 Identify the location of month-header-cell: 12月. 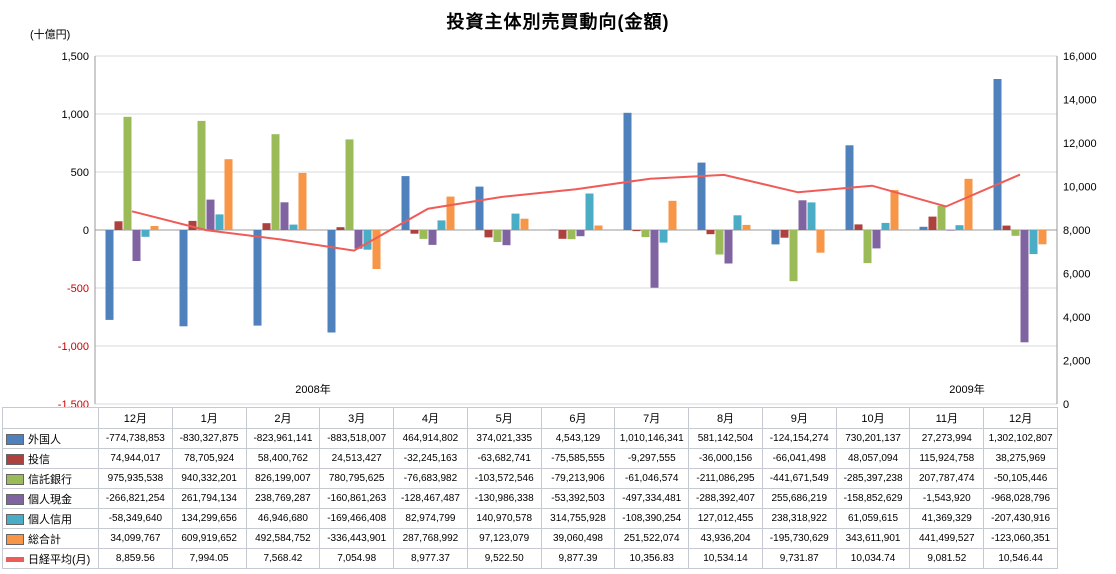
(135, 418).